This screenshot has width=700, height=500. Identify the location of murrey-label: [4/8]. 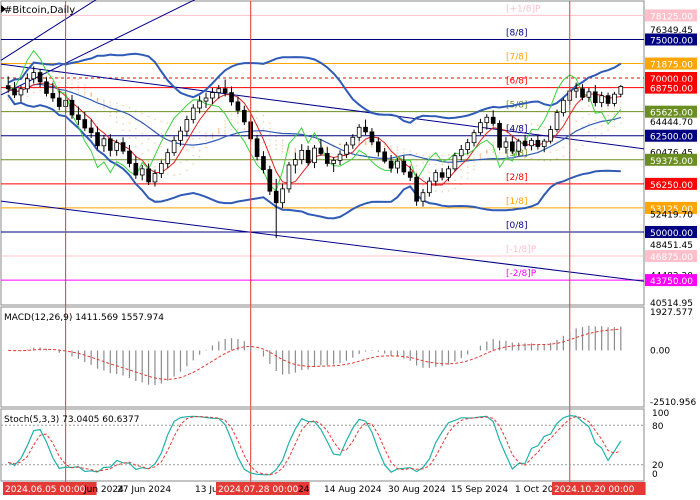
(517, 130).